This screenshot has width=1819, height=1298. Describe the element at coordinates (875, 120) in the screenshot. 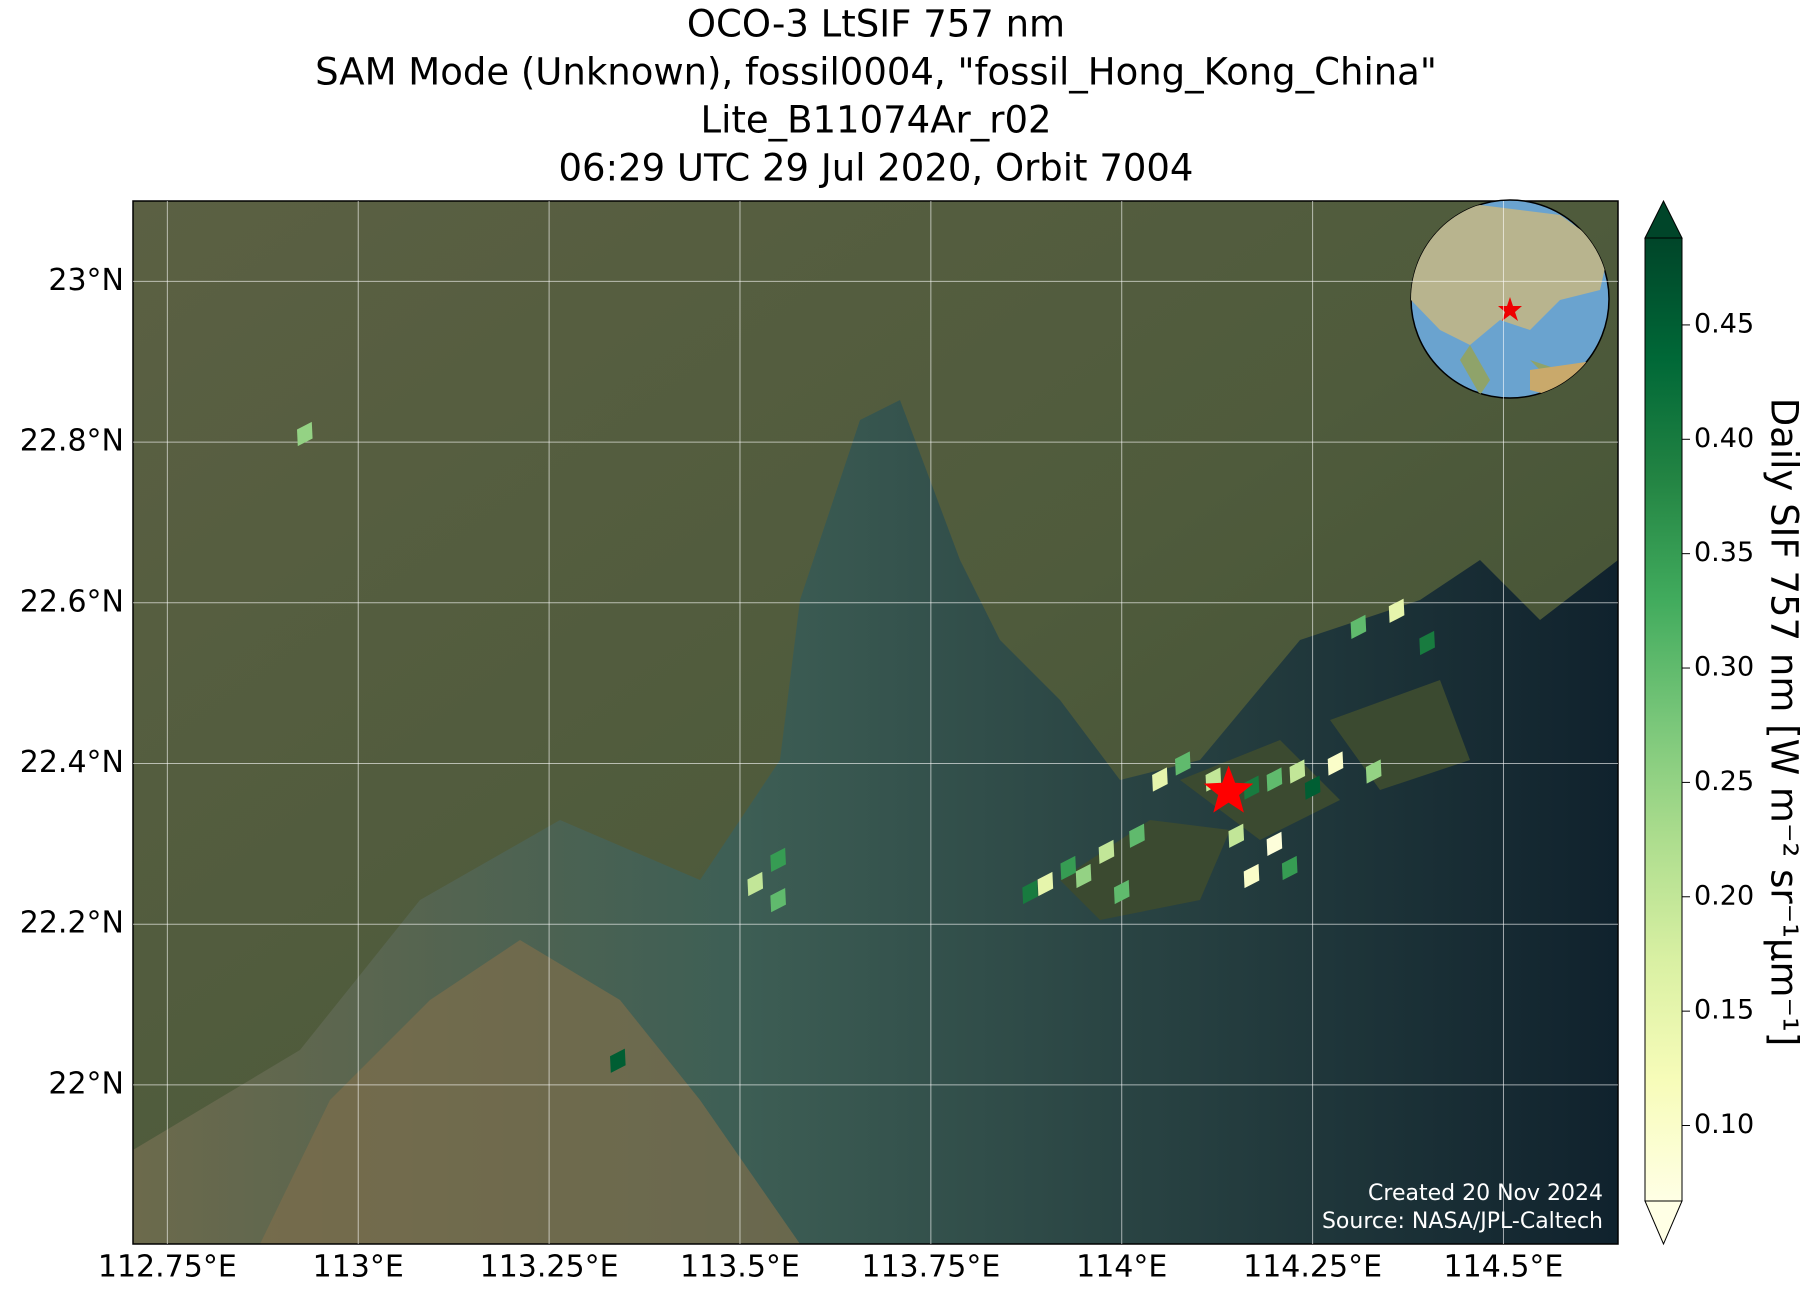

I see `chart-title: Lite_B11074Ar_r02` at that location.